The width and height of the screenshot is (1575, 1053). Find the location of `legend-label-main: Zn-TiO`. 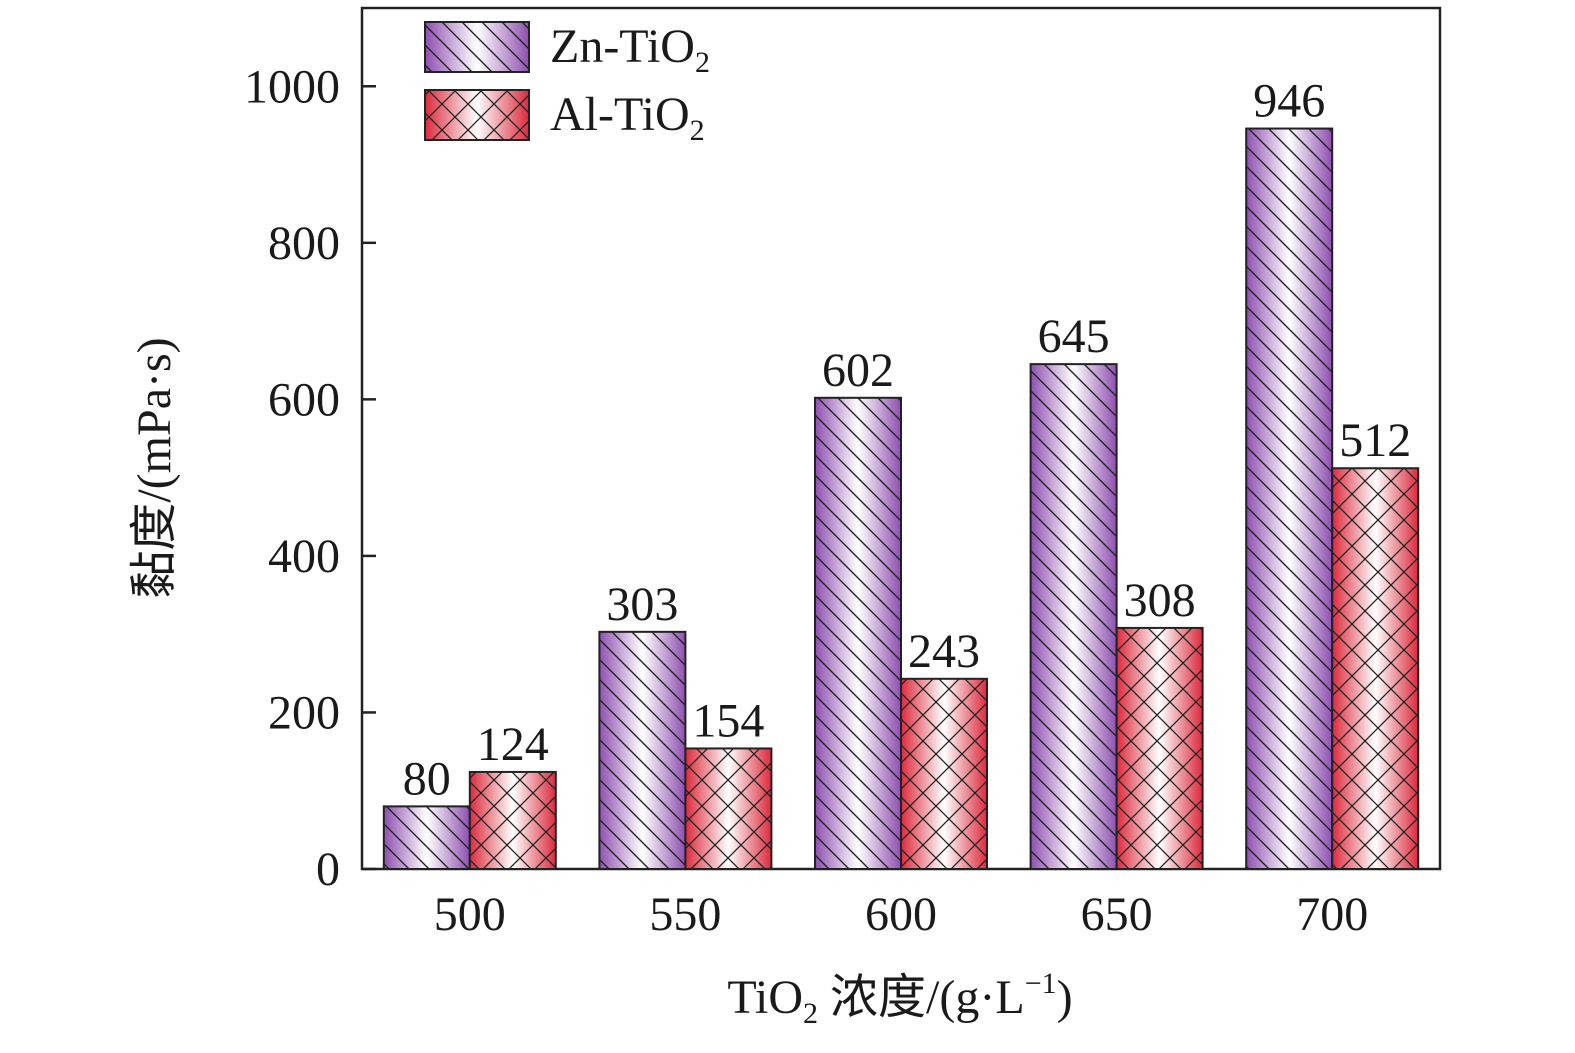

legend-label-main: Zn-TiO is located at coordinates (622, 46).